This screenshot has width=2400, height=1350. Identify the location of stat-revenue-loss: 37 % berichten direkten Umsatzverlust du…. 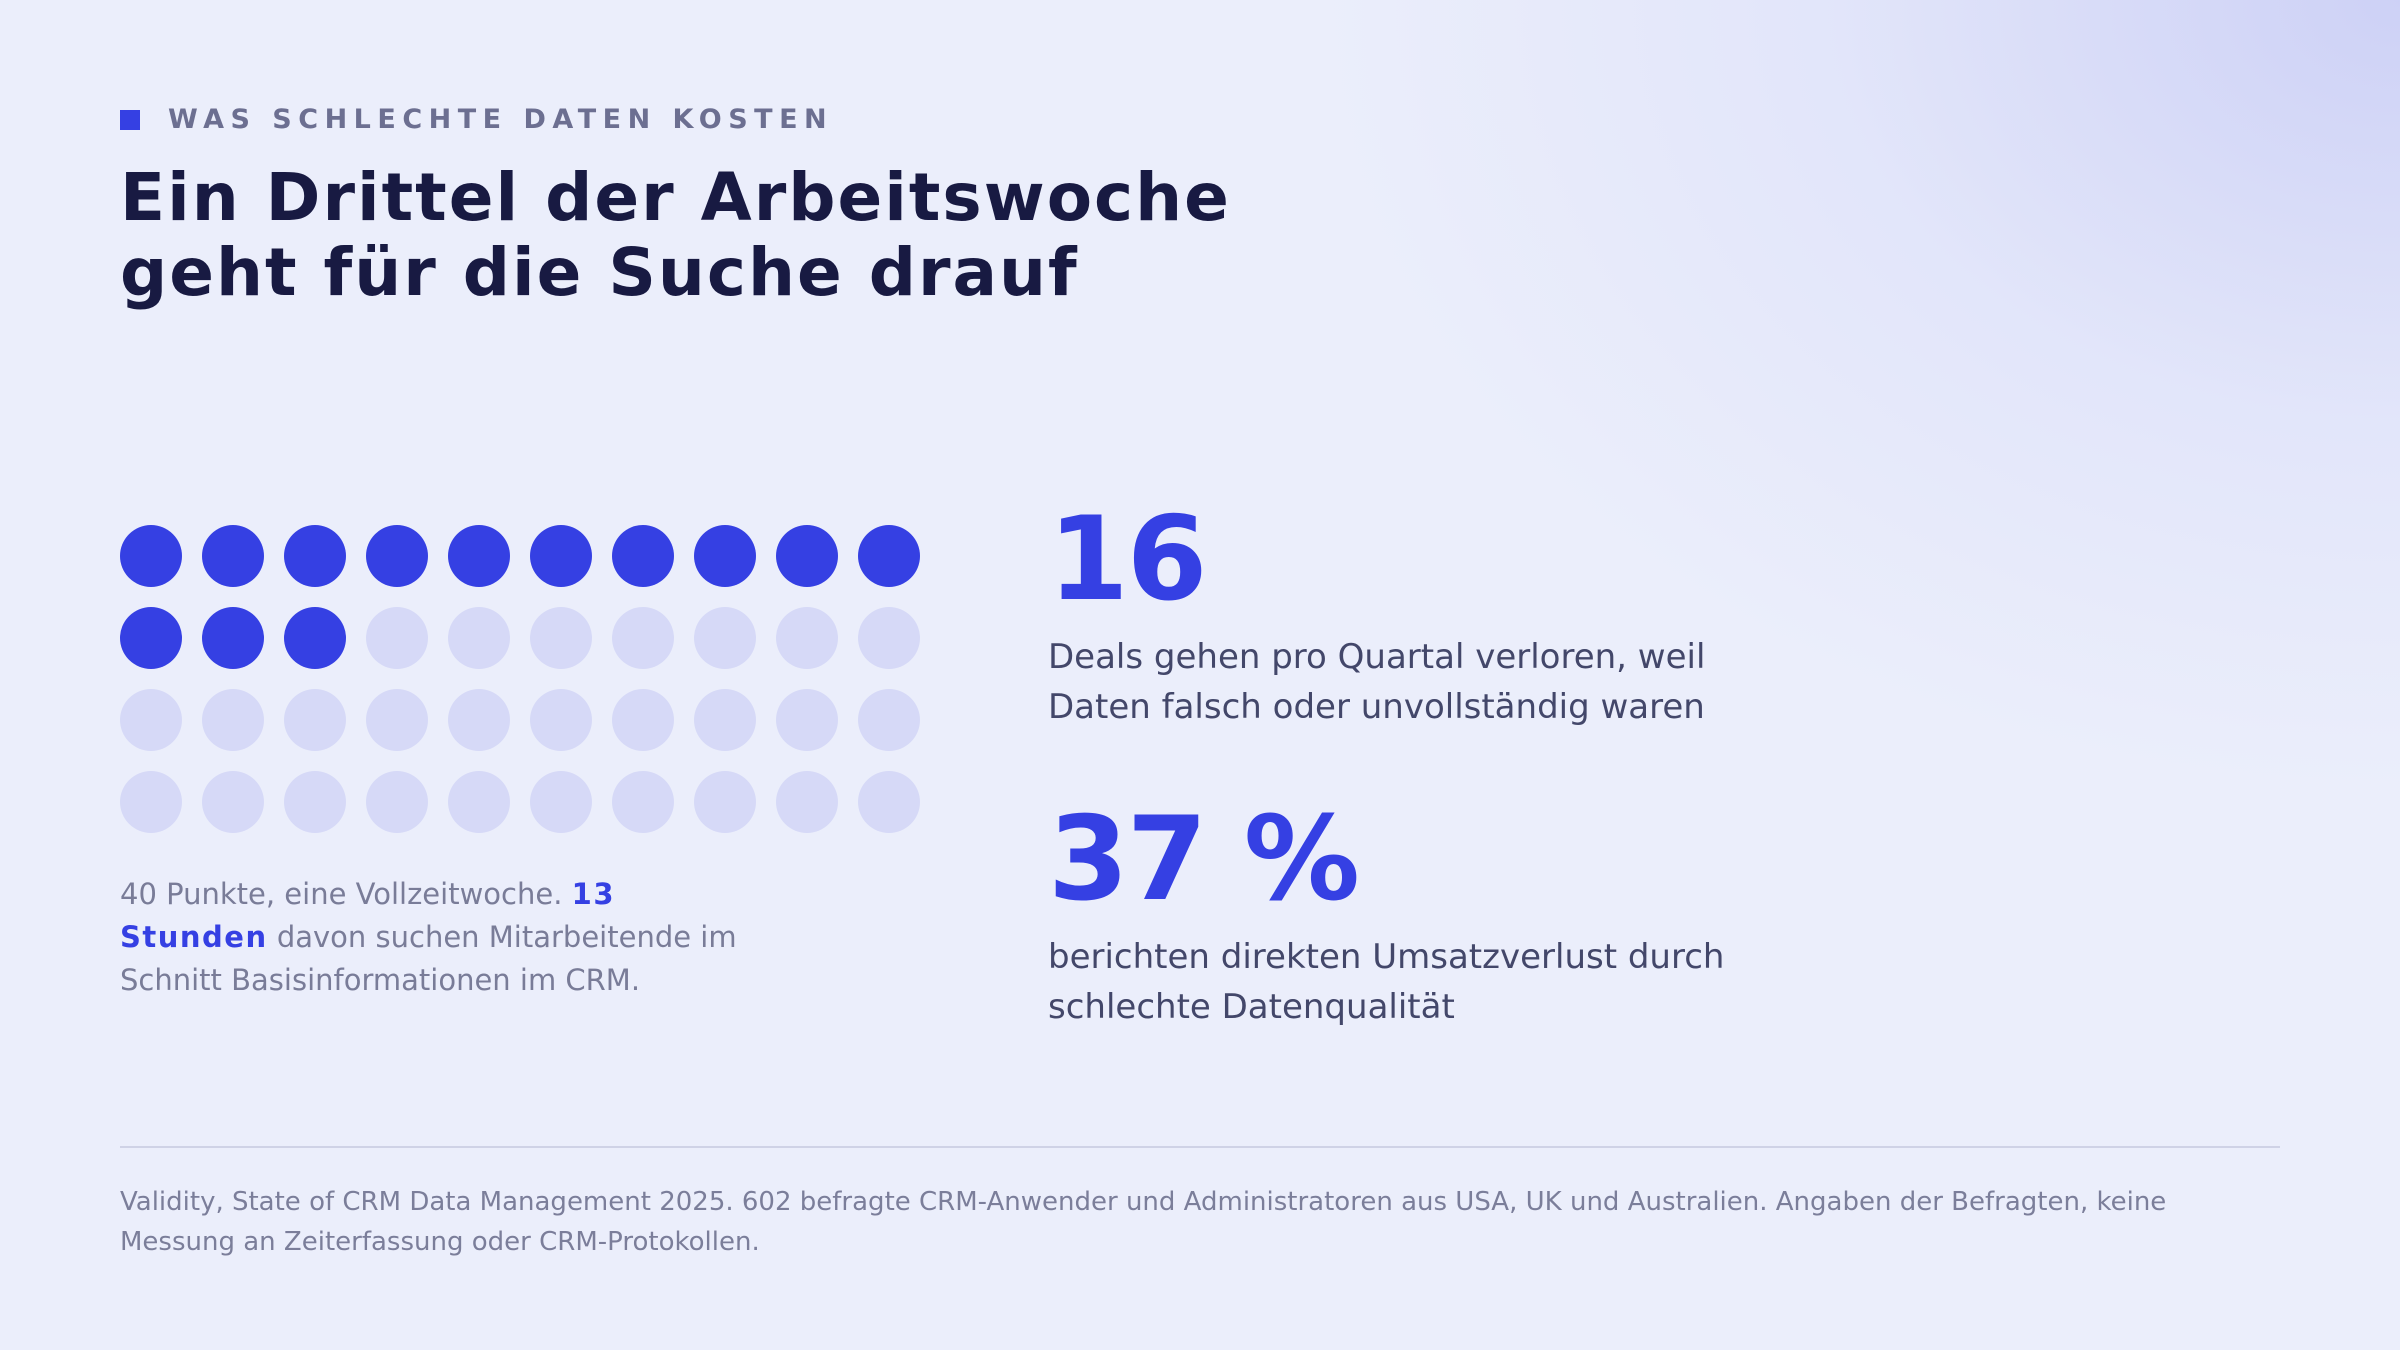
(1408, 916).